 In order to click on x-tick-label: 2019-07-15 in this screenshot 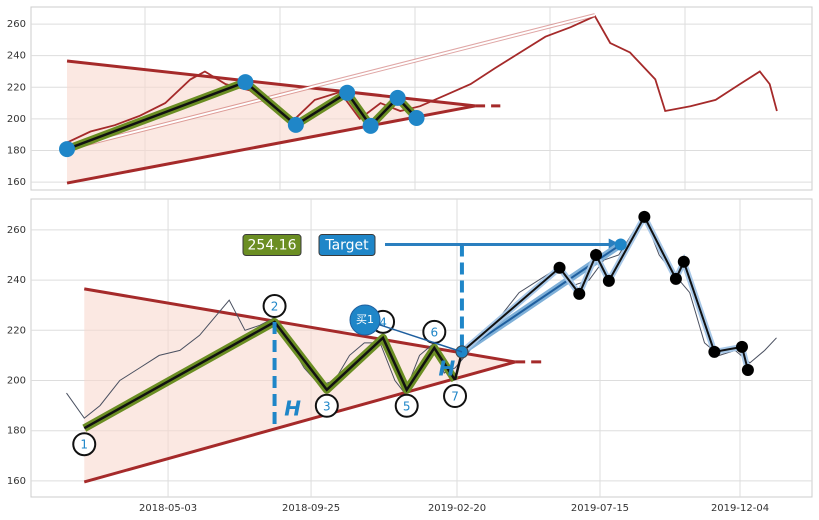, I will do `click(600, 508)`.